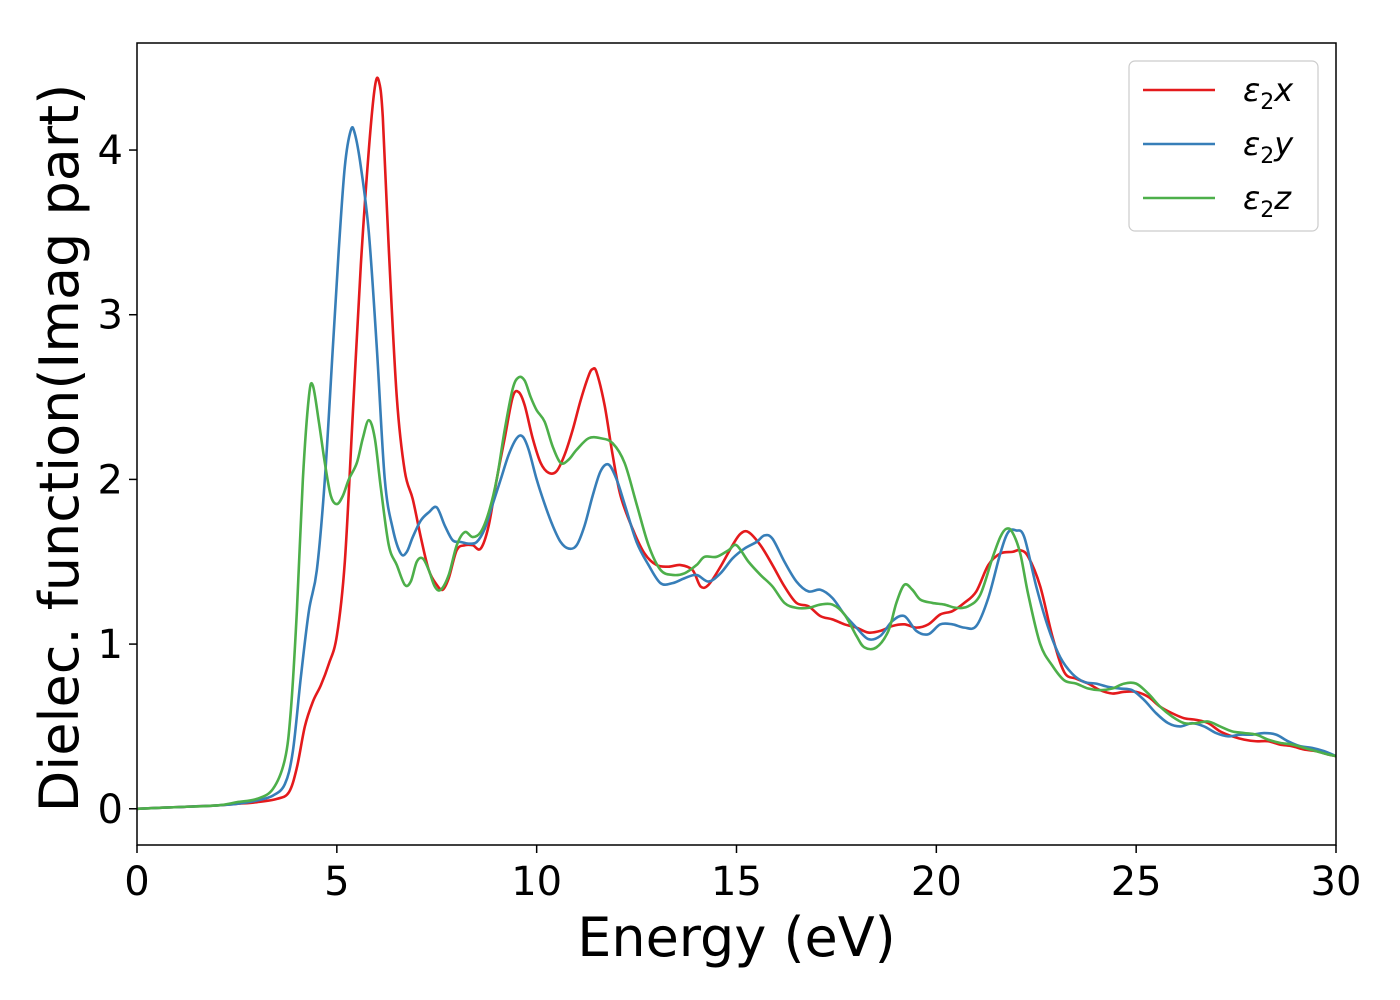  I want to click on legend: ε2x ε2y ε2z, so click(1223, 146).